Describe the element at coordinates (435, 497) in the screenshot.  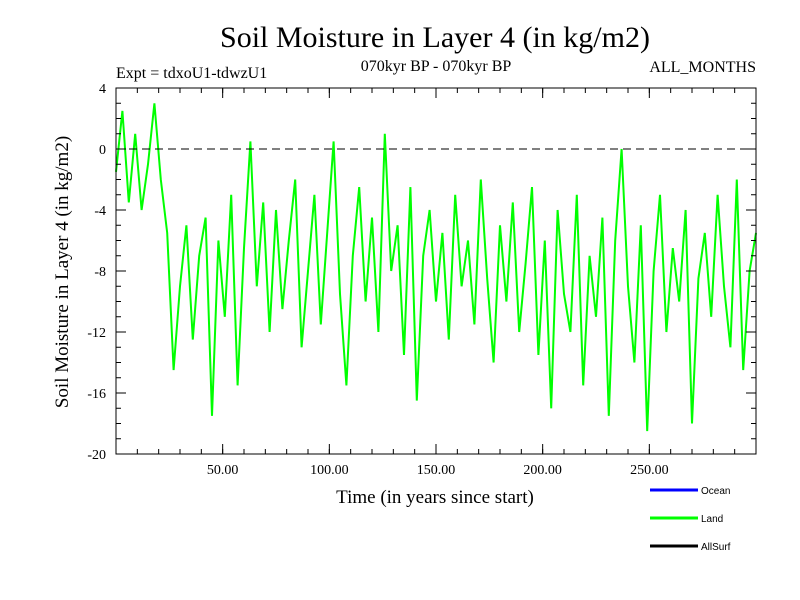
I see `x-axis-label: Time (in years since start)` at that location.